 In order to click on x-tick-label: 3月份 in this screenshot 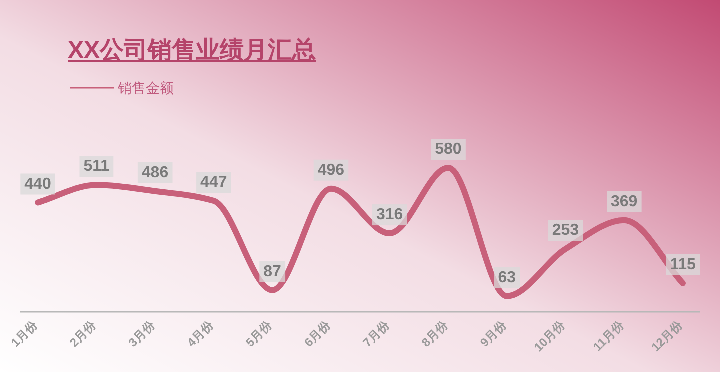, I will do `click(142, 334)`.